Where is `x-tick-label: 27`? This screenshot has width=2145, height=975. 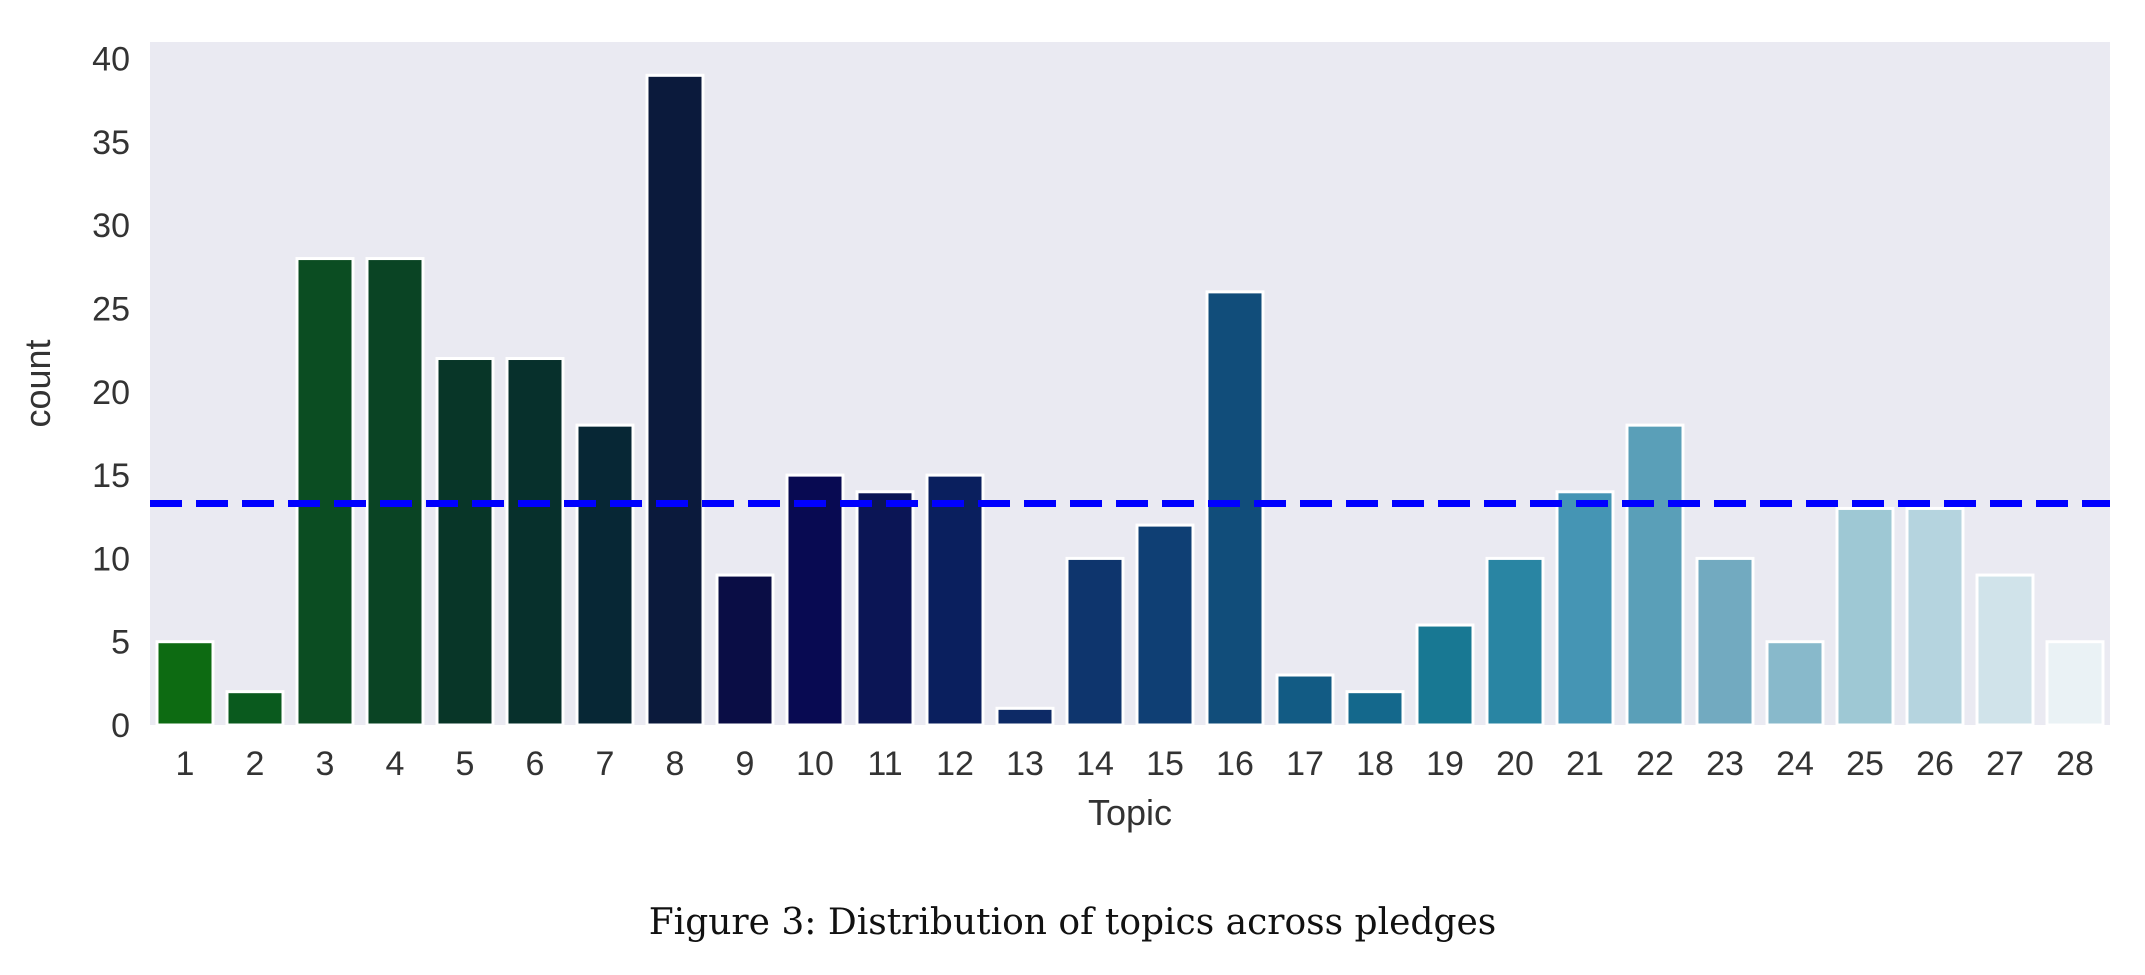 x-tick-label: 27 is located at coordinates (2005, 764).